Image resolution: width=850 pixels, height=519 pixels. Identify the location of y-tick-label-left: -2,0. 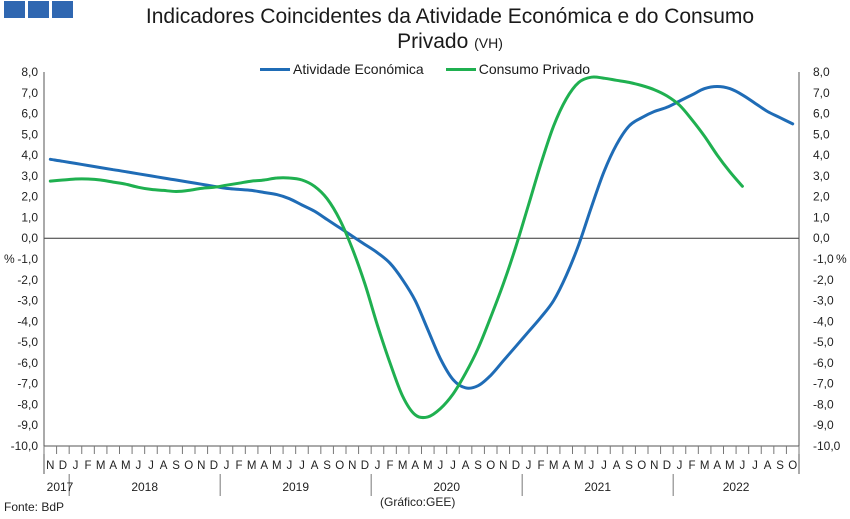
(27, 280).